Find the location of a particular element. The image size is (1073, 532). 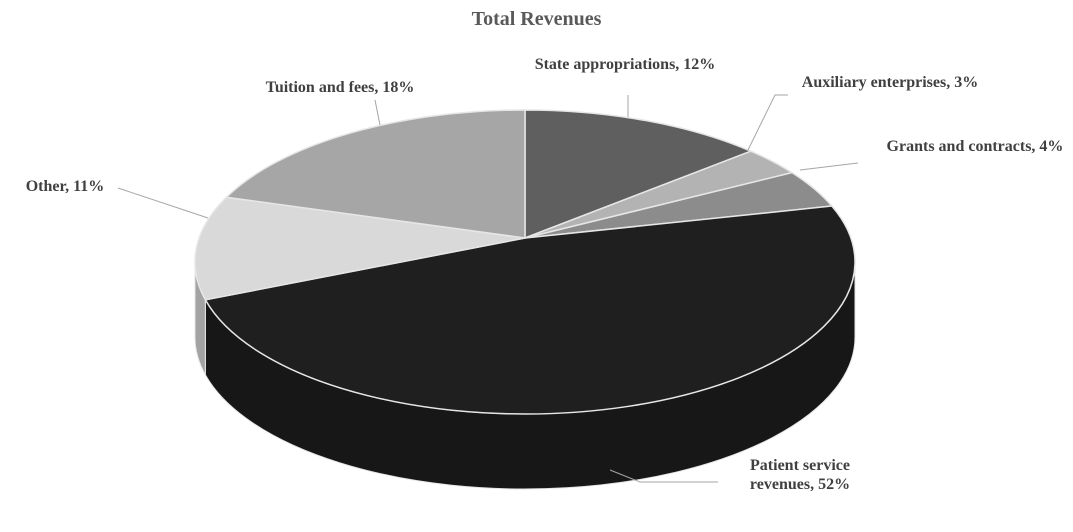

data-label: Other, 11% is located at coordinates (65, 186).